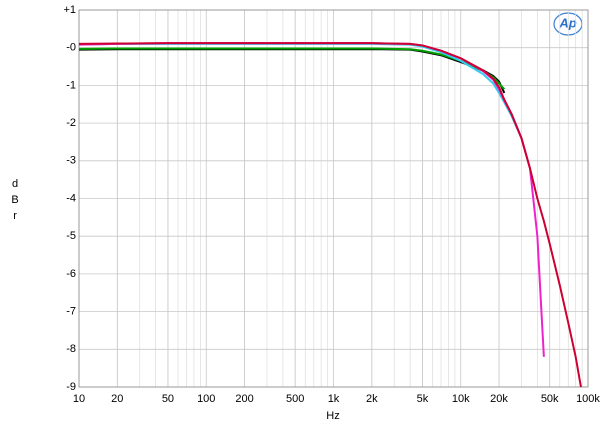  I want to click on x-tick-label: 1k, so click(334, 399).